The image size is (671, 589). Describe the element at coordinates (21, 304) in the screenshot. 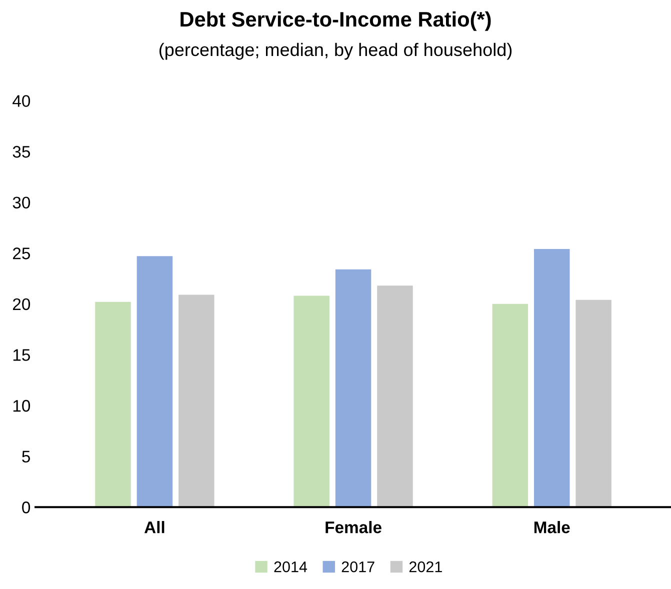

I see `y-tick-label: 20` at that location.